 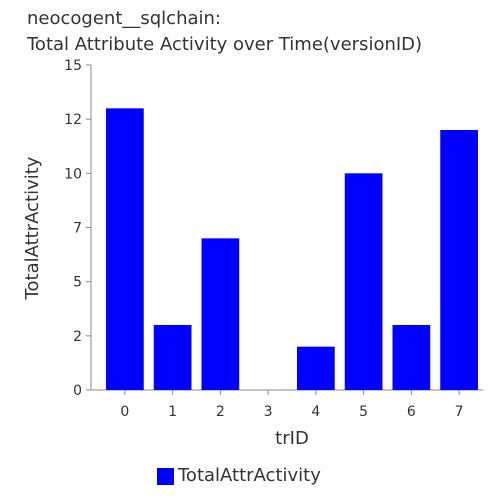 I want to click on x-tick-label: 5, so click(x=363, y=412).